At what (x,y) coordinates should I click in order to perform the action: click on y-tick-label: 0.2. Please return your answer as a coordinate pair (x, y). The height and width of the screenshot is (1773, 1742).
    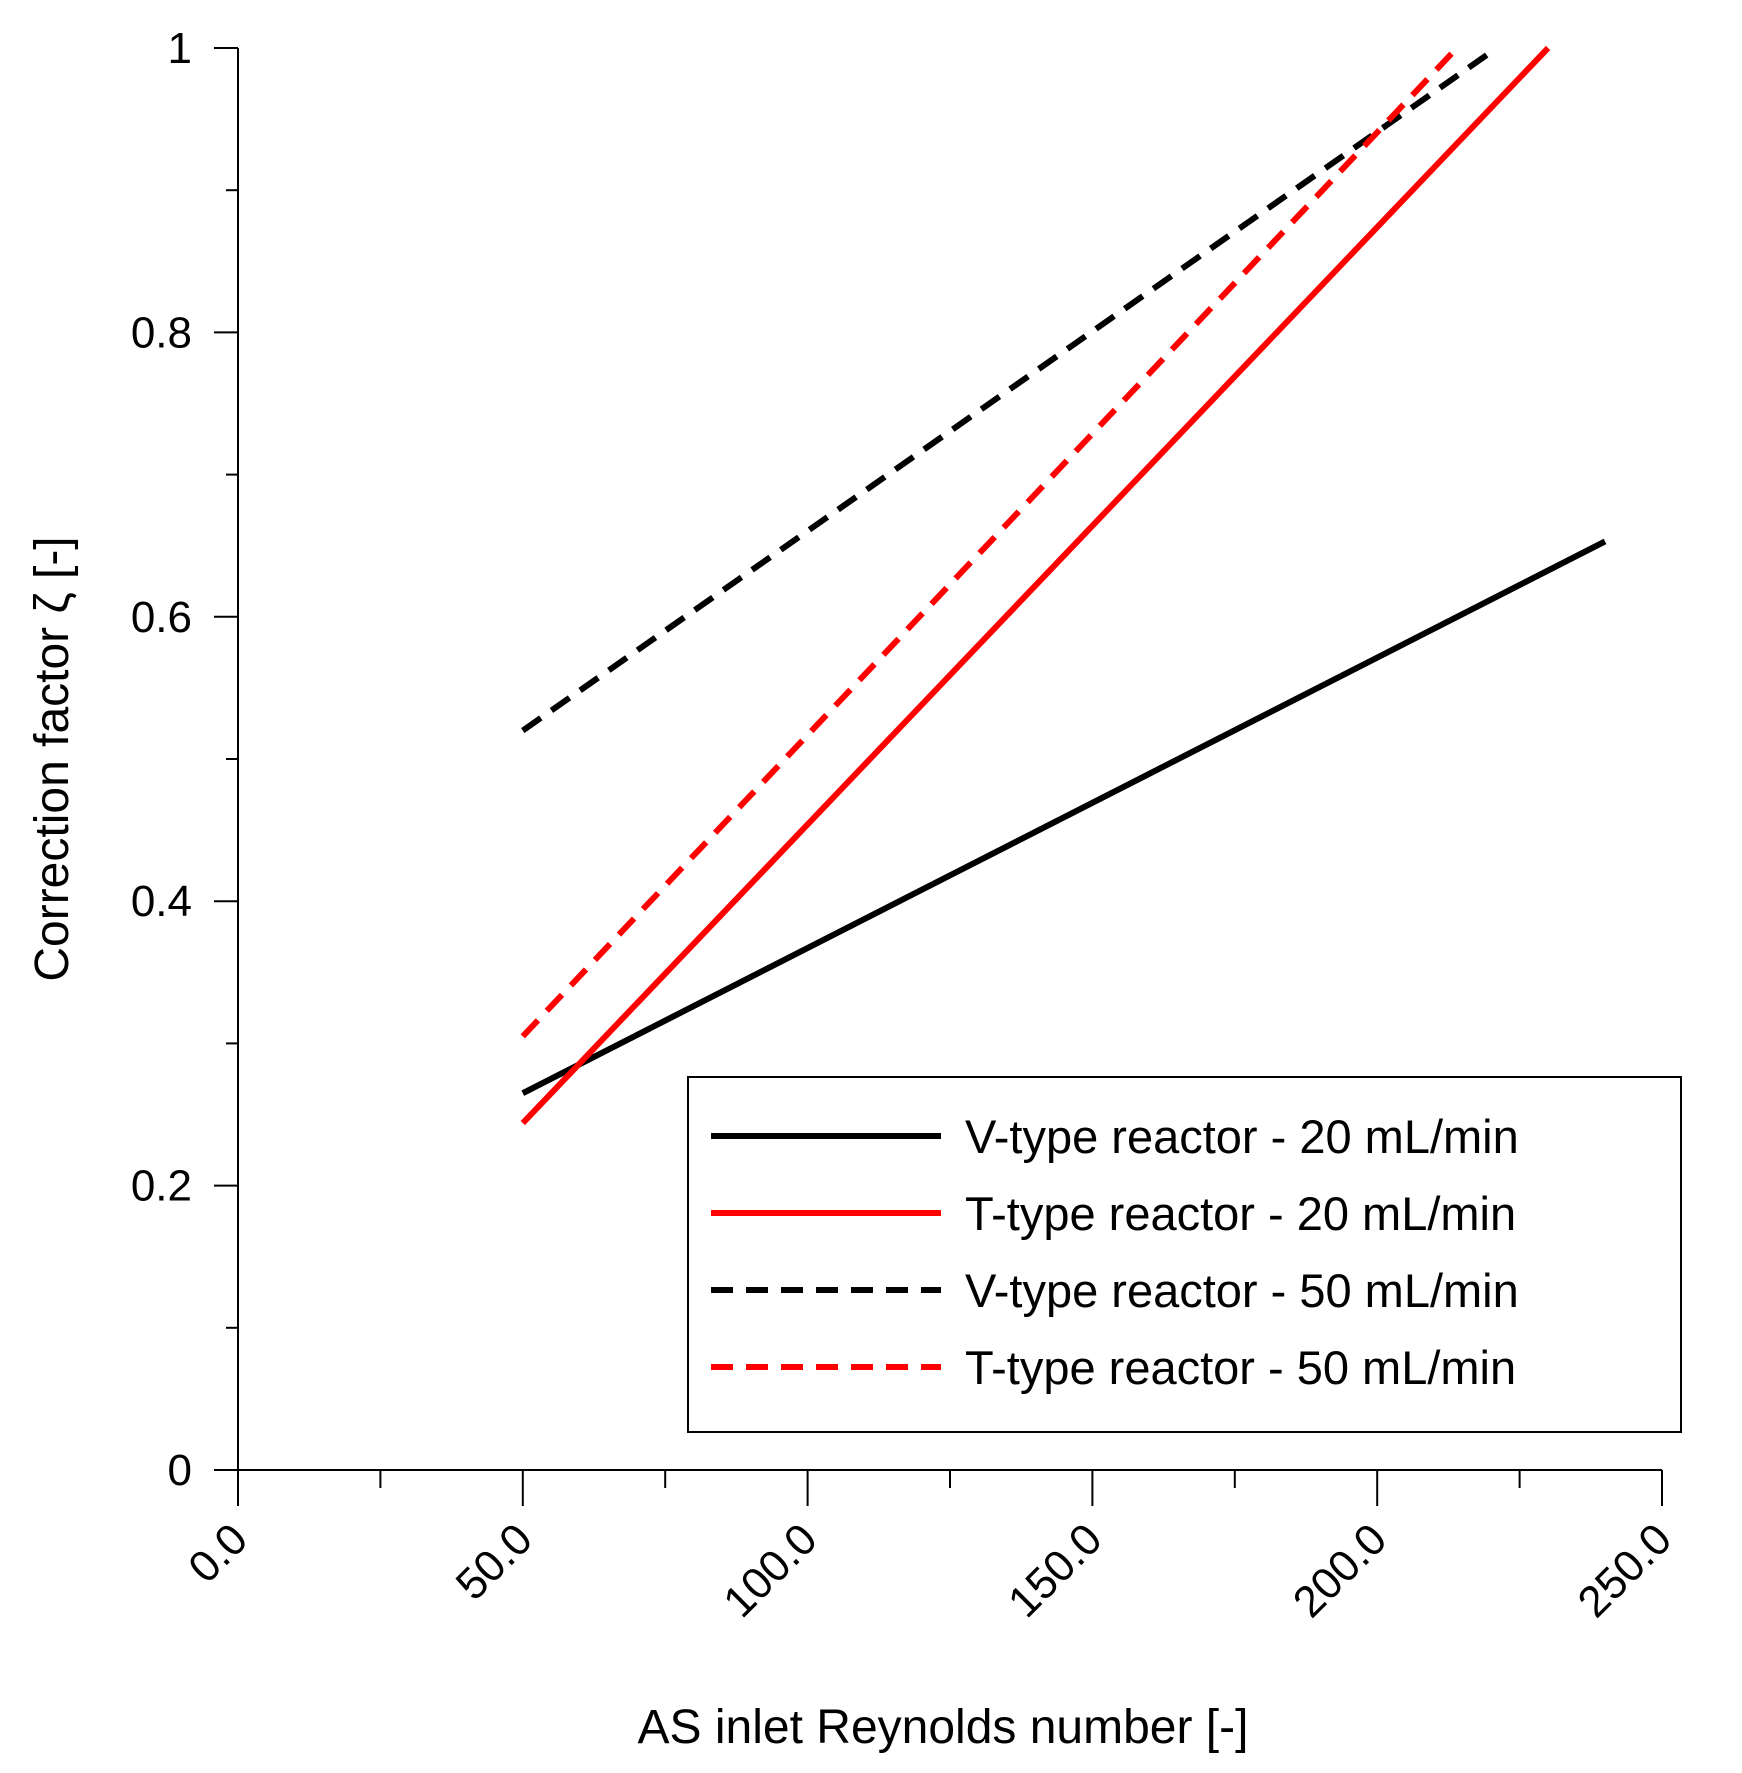
    Looking at the image, I should click on (161, 1186).